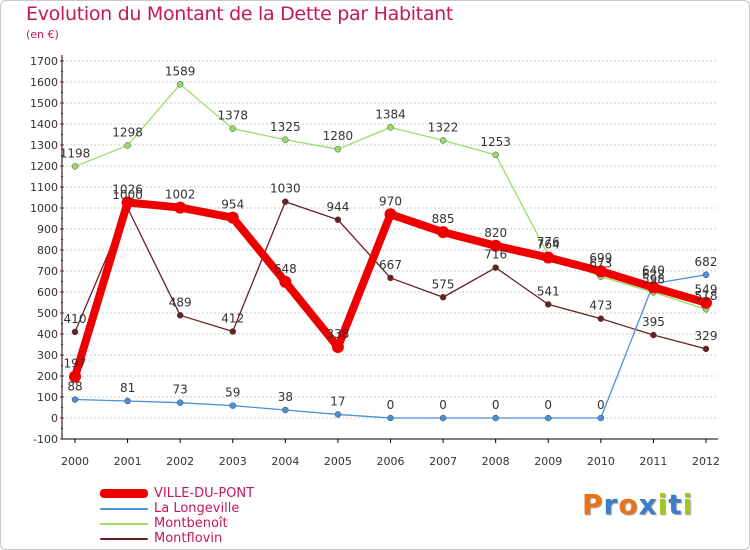 Image resolution: width=750 pixels, height=550 pixels. Describe the element at coordinates (390, 265) in the screenshot. I see `data-label: 667` at that location.